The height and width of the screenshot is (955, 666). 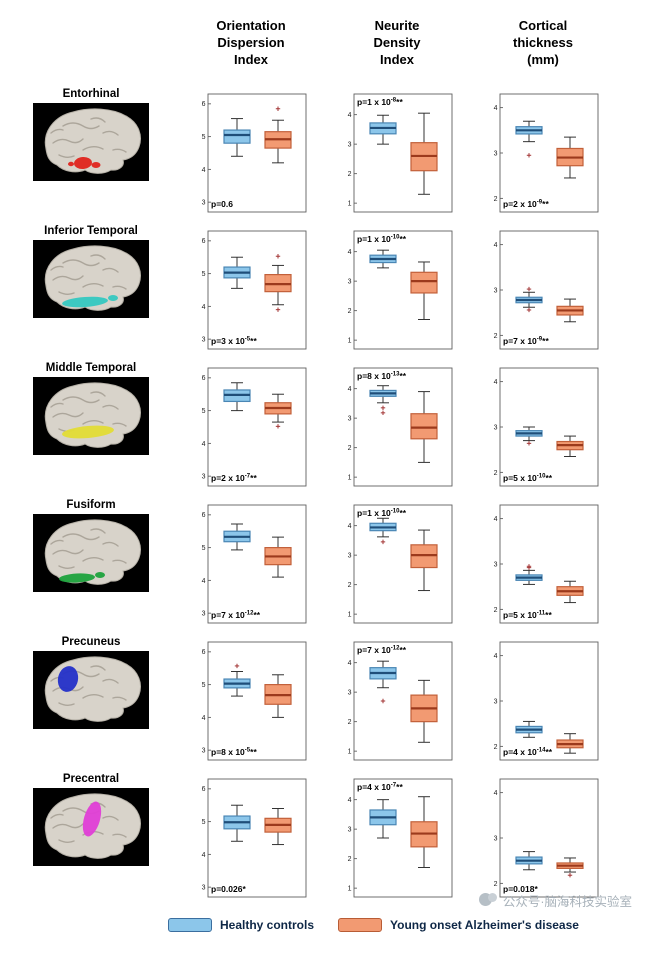 What do you see at coordinates (484, 925) in the screenshot?
I see `legend-label-yoad: Young onset Alzheimer's disease` at bounding box center [484, 925].